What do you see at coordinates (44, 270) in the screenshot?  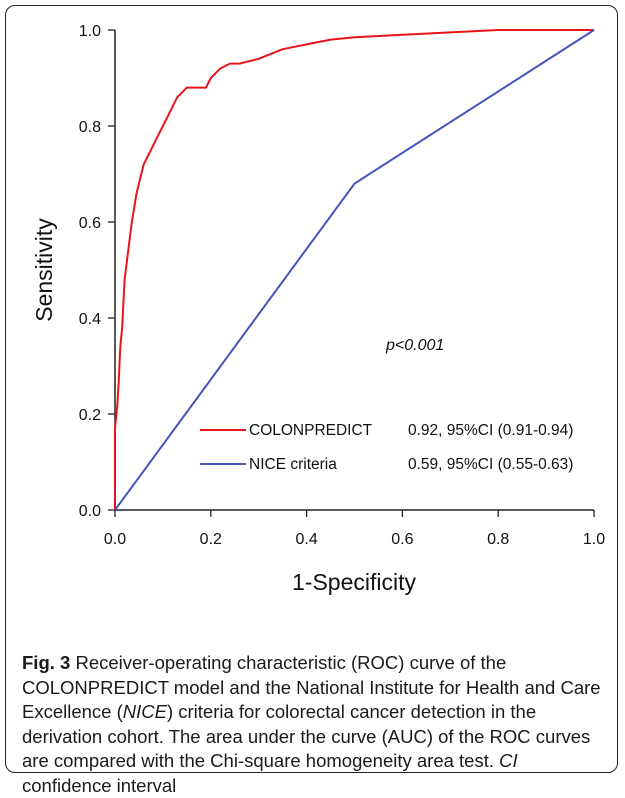 I see `y-axis-label: Sensitivity` at bounding box center [44, 270].